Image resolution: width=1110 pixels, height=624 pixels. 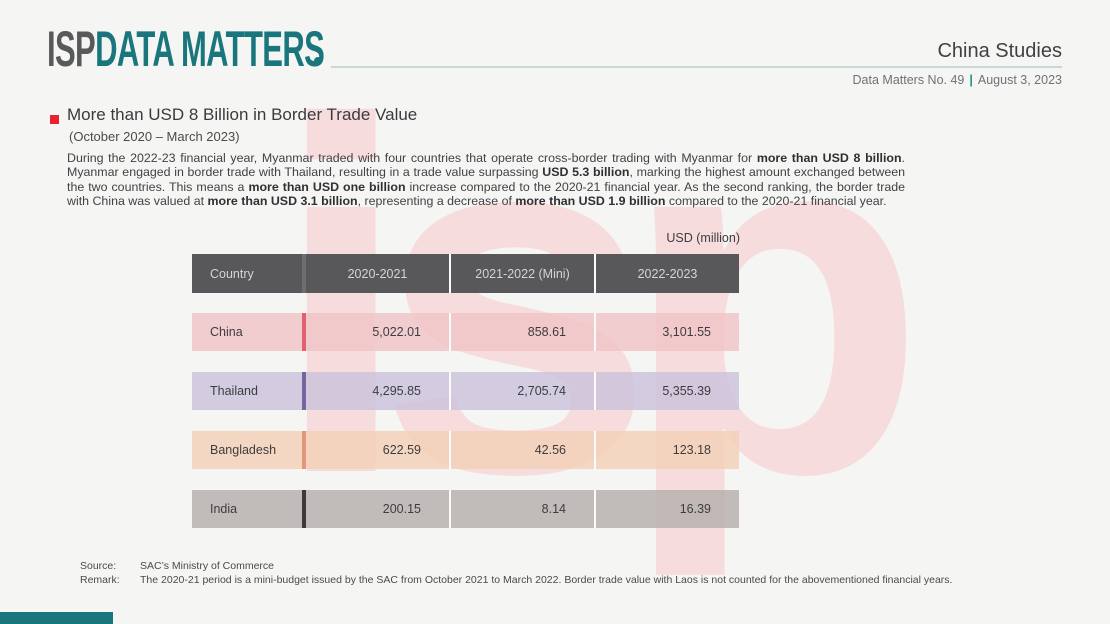 I want to click on value-cell: 5,355.39, so click(x=667, y=391).